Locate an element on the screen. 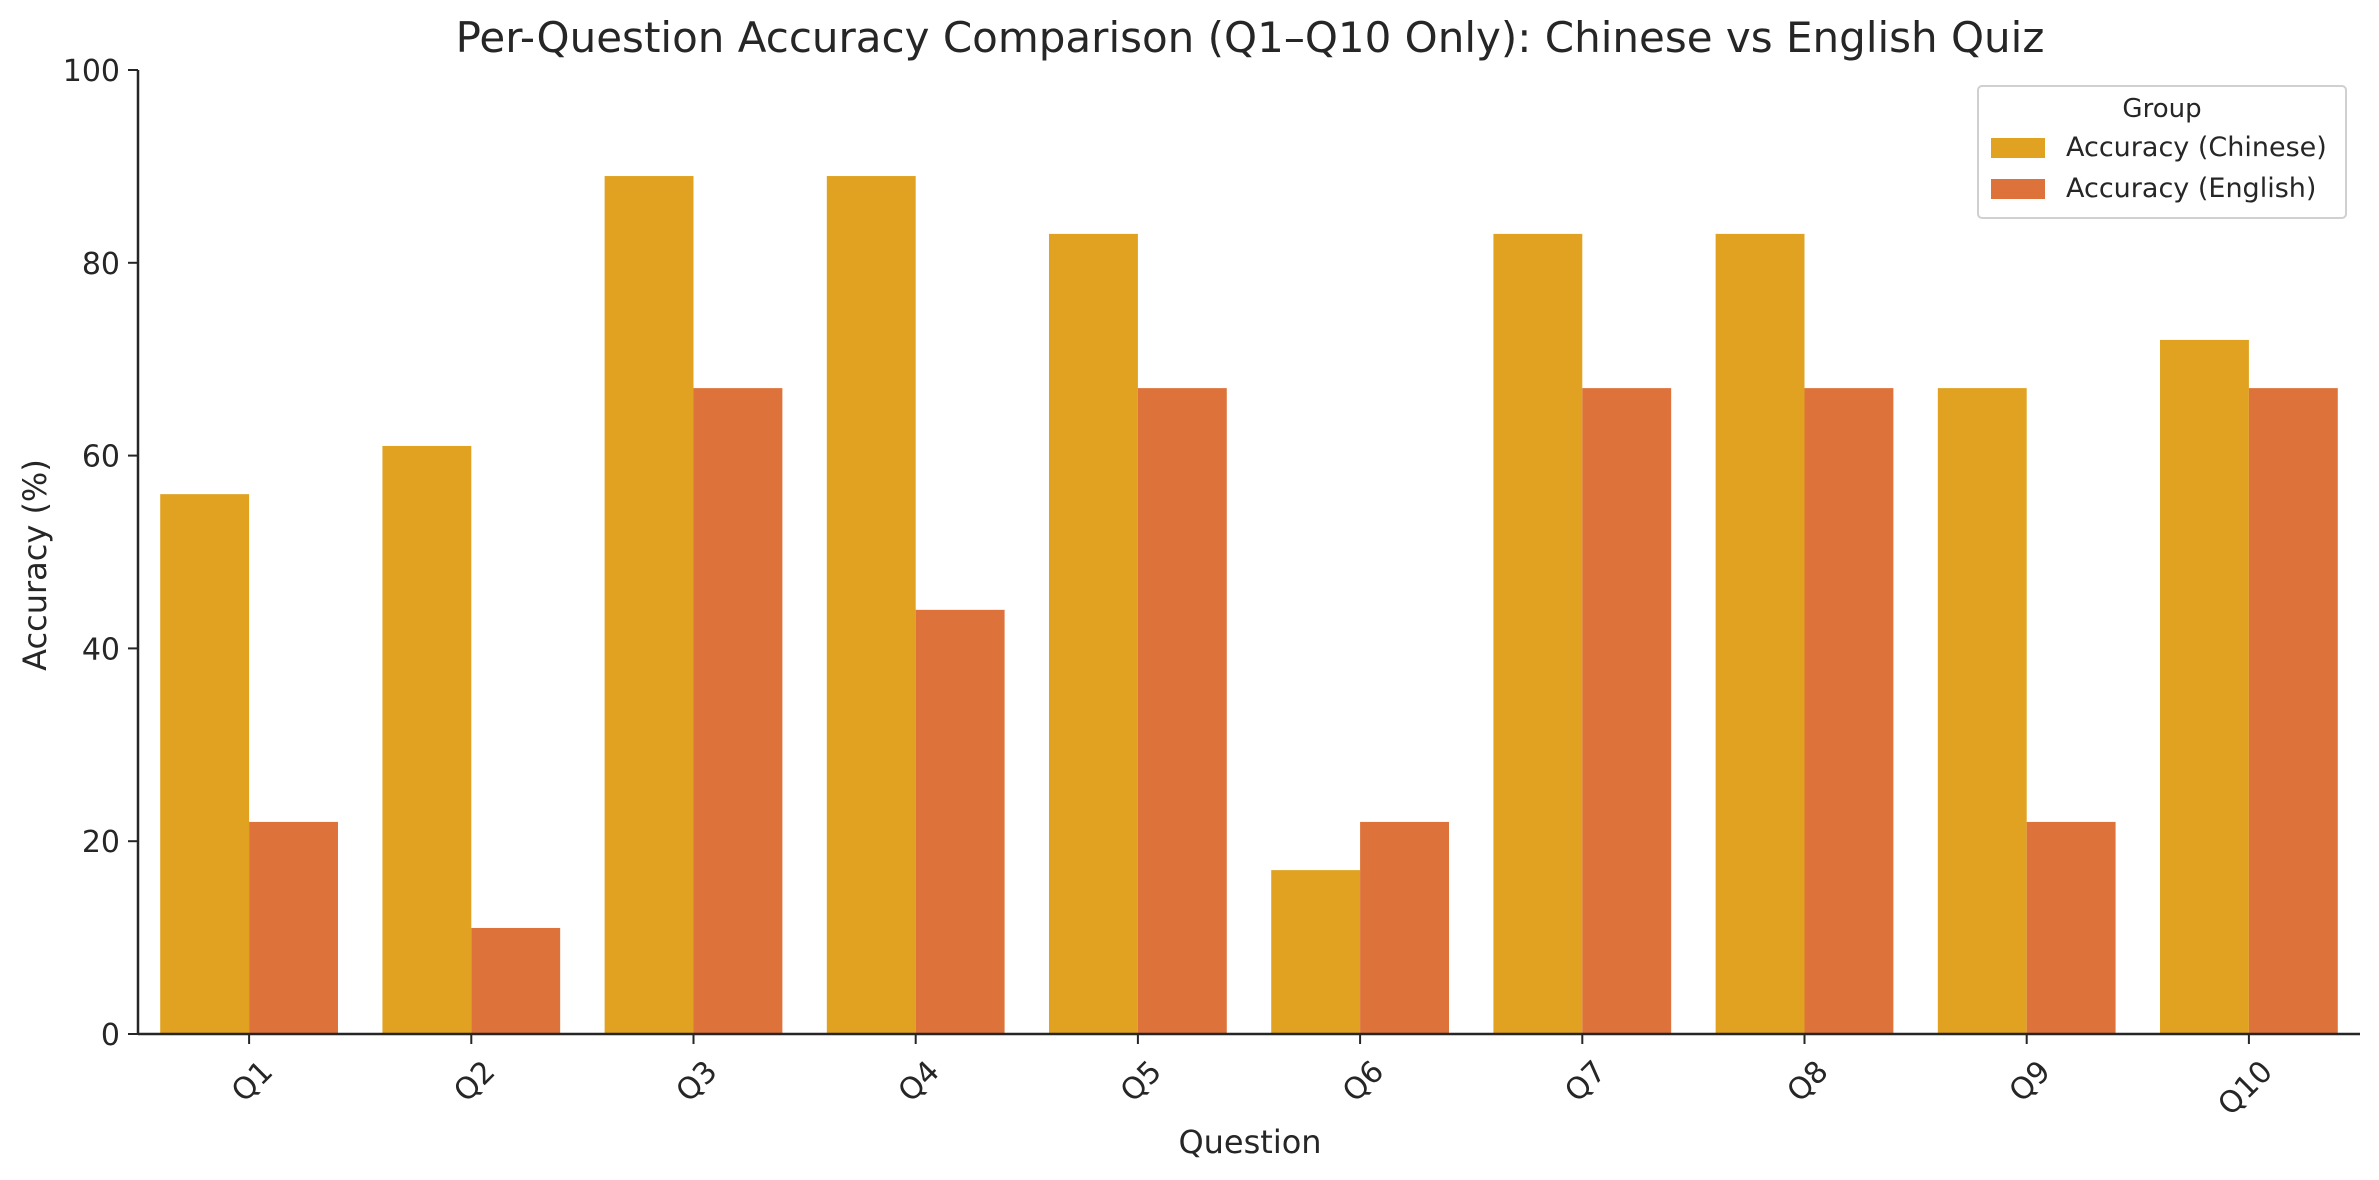 The image size is (2379, 1180). bar-q7-chinese is located at coordinates (1538, 633).